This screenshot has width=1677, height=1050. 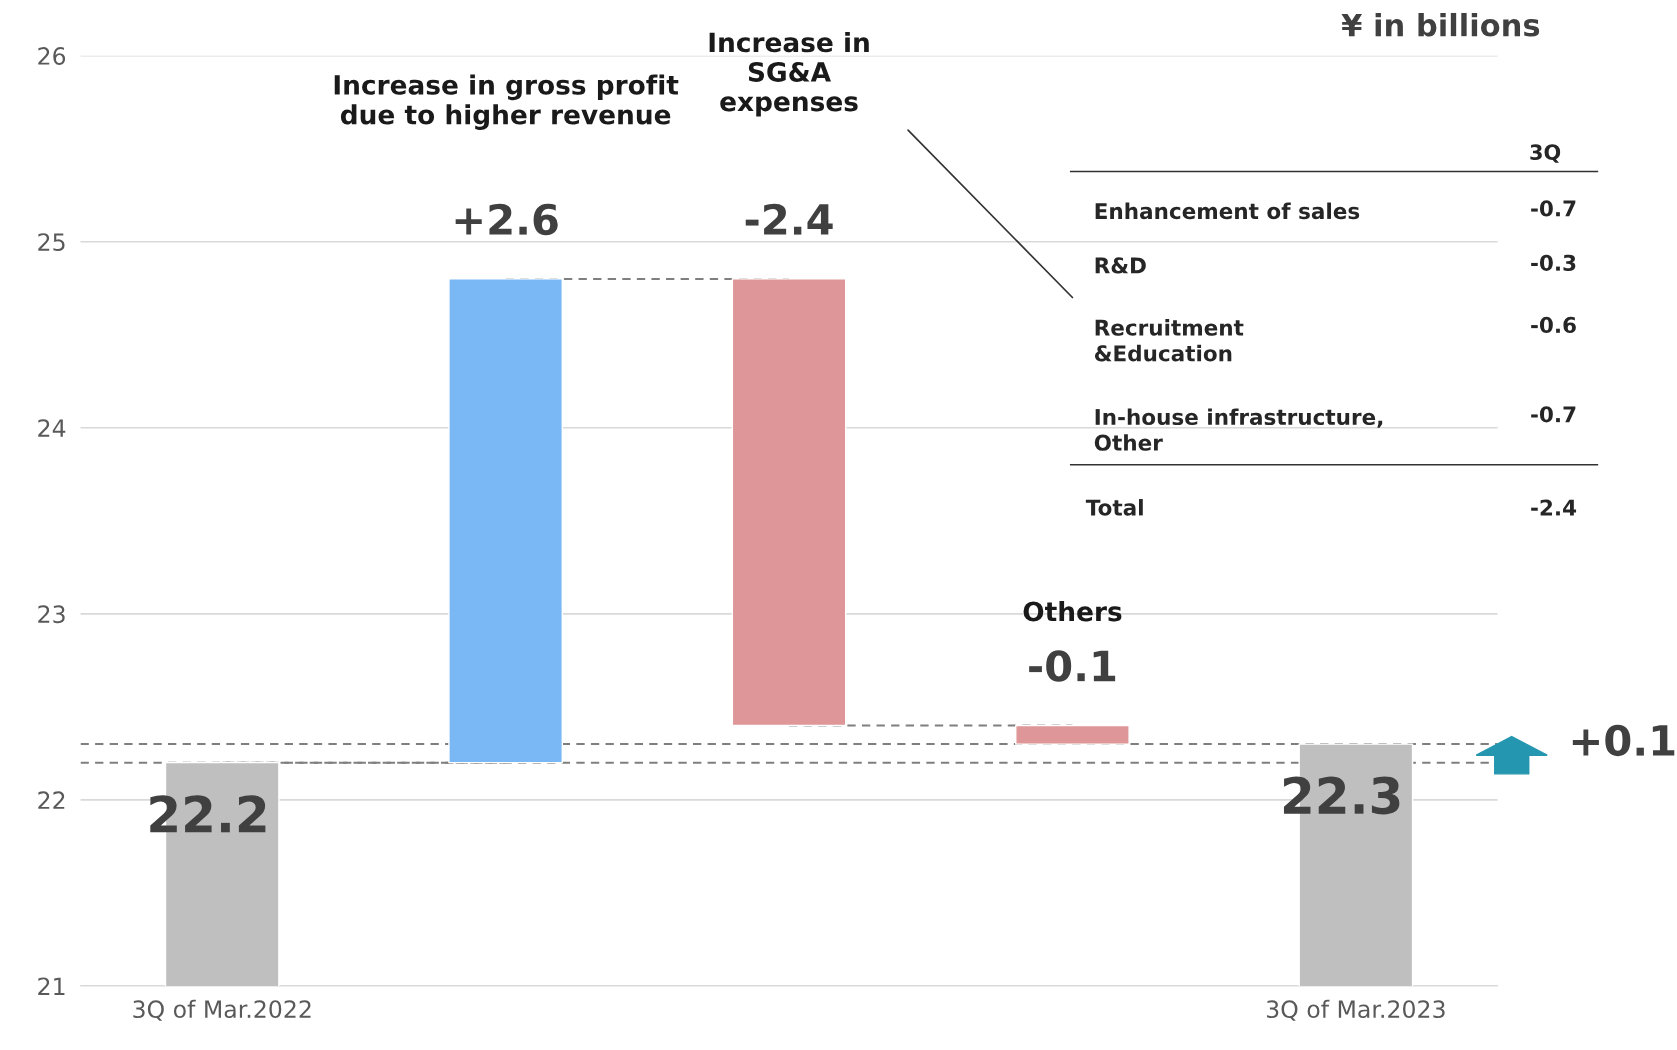 I want to click on y-tick-label: 21, so click(x=51, y=986).